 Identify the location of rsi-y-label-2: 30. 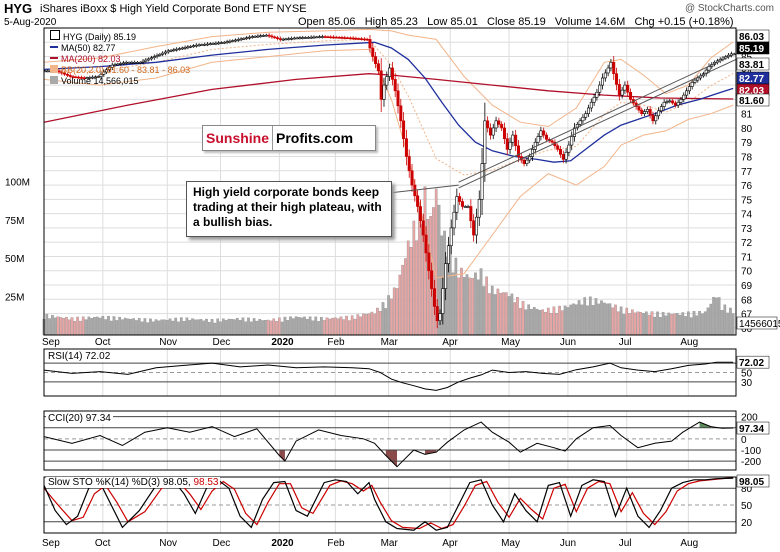
(747, 383).